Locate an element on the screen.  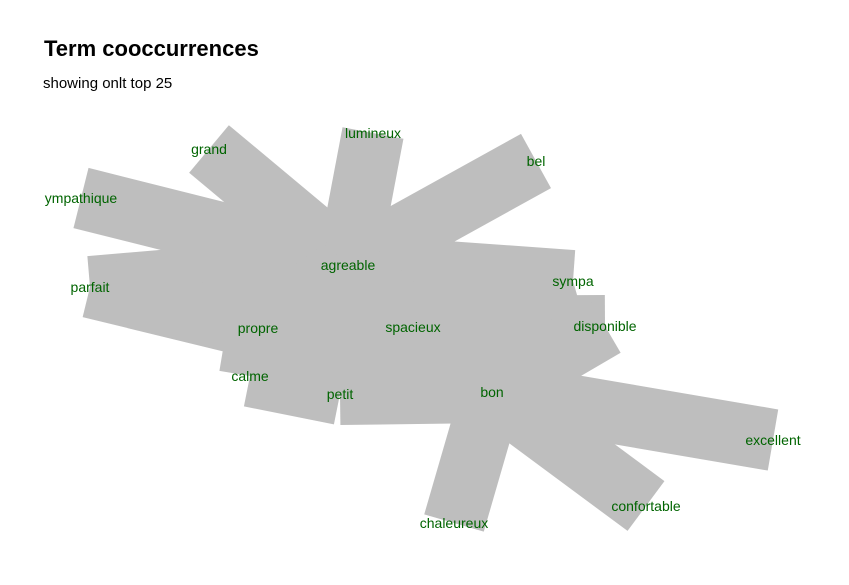
term-label-excellent: excellent is located at coordinates (772, 440).